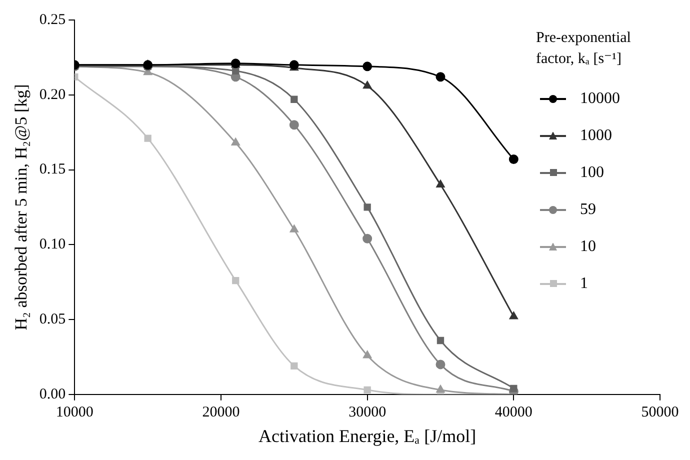 This screenshot has height=460, width=690. Describe the element at coordinates (52, 319) in the screenshot. I see `y-tick-label: 0.05` at that location.